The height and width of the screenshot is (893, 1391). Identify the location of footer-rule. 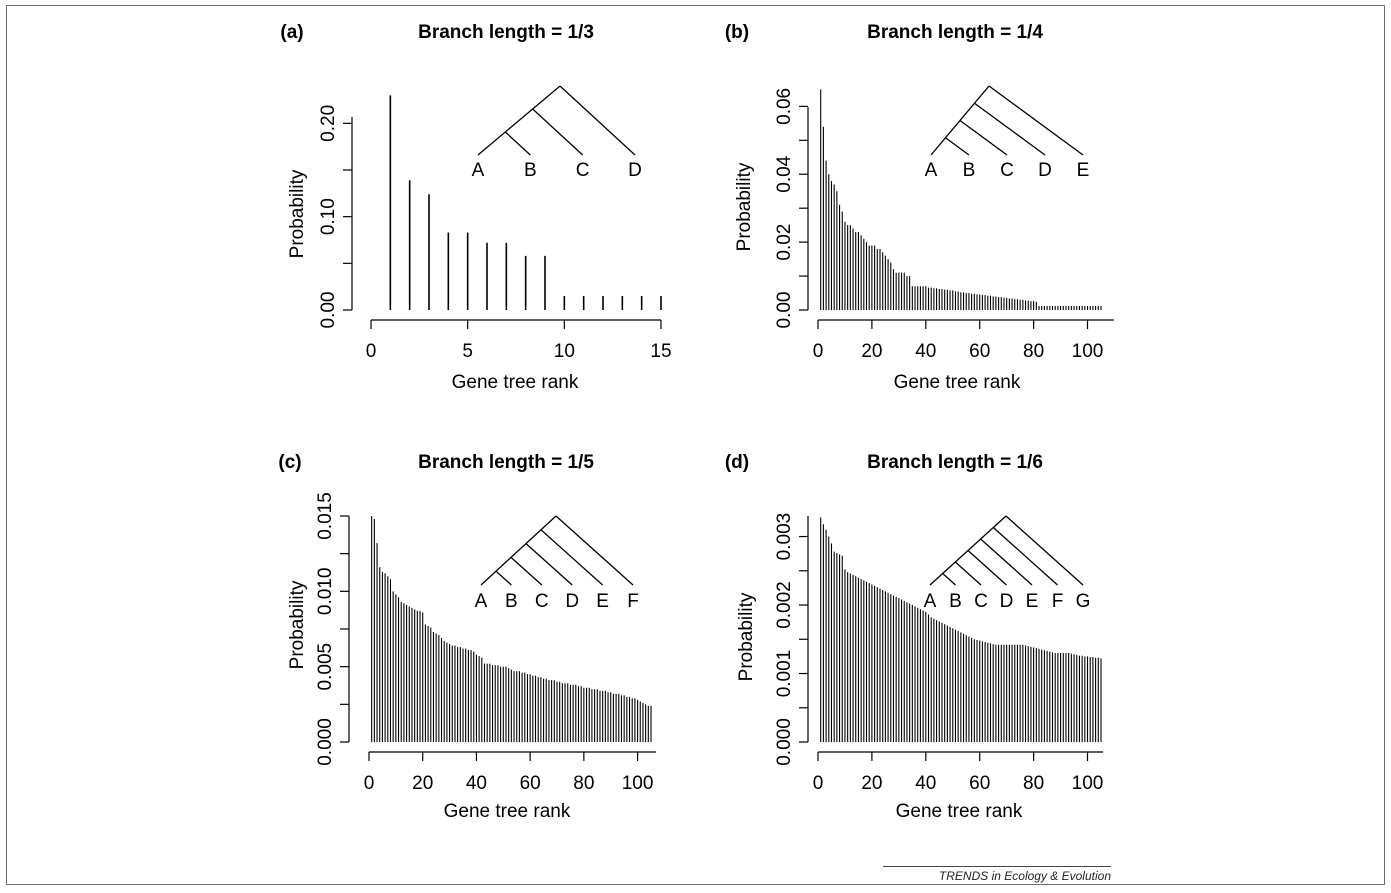
(997, 866).